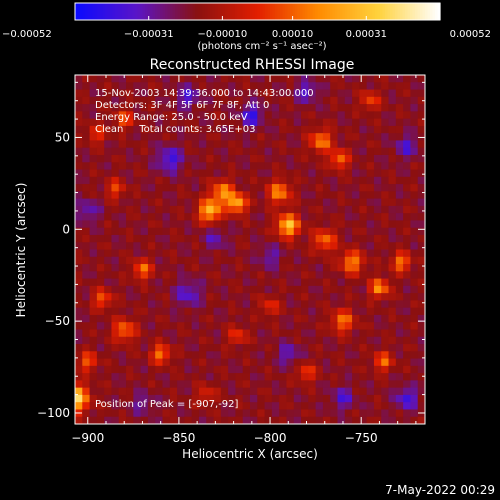 The width and height of the screenshot is (500, 500). I want to click on x-axis-label: Heliocentric X (arcsec), so click(250, 454).